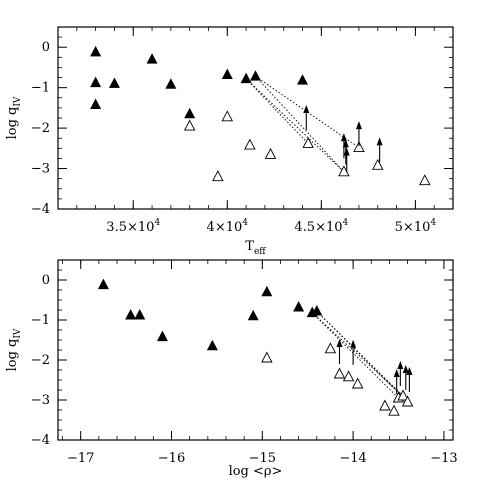 This screenshot has height=491, width=491. What do you see at coordinates (46, 47) in the screenshot?
I see `y-tick-label: 0` at bounding box center [46, 47].